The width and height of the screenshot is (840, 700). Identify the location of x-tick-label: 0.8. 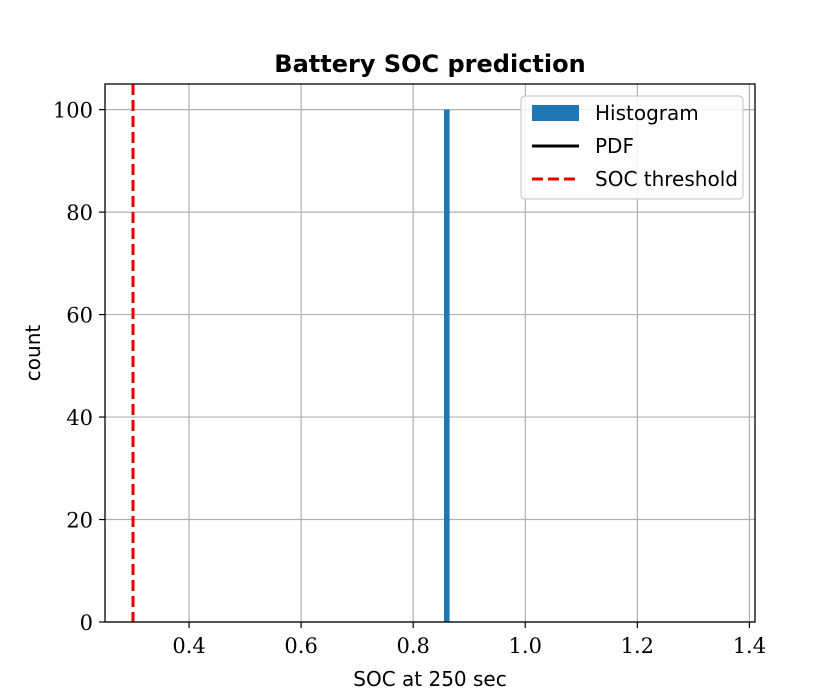
(412, 646).